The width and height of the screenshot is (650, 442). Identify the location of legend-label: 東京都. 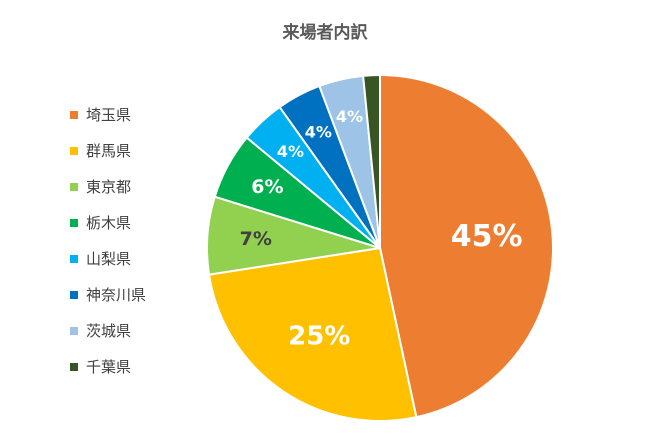
(109, 187).